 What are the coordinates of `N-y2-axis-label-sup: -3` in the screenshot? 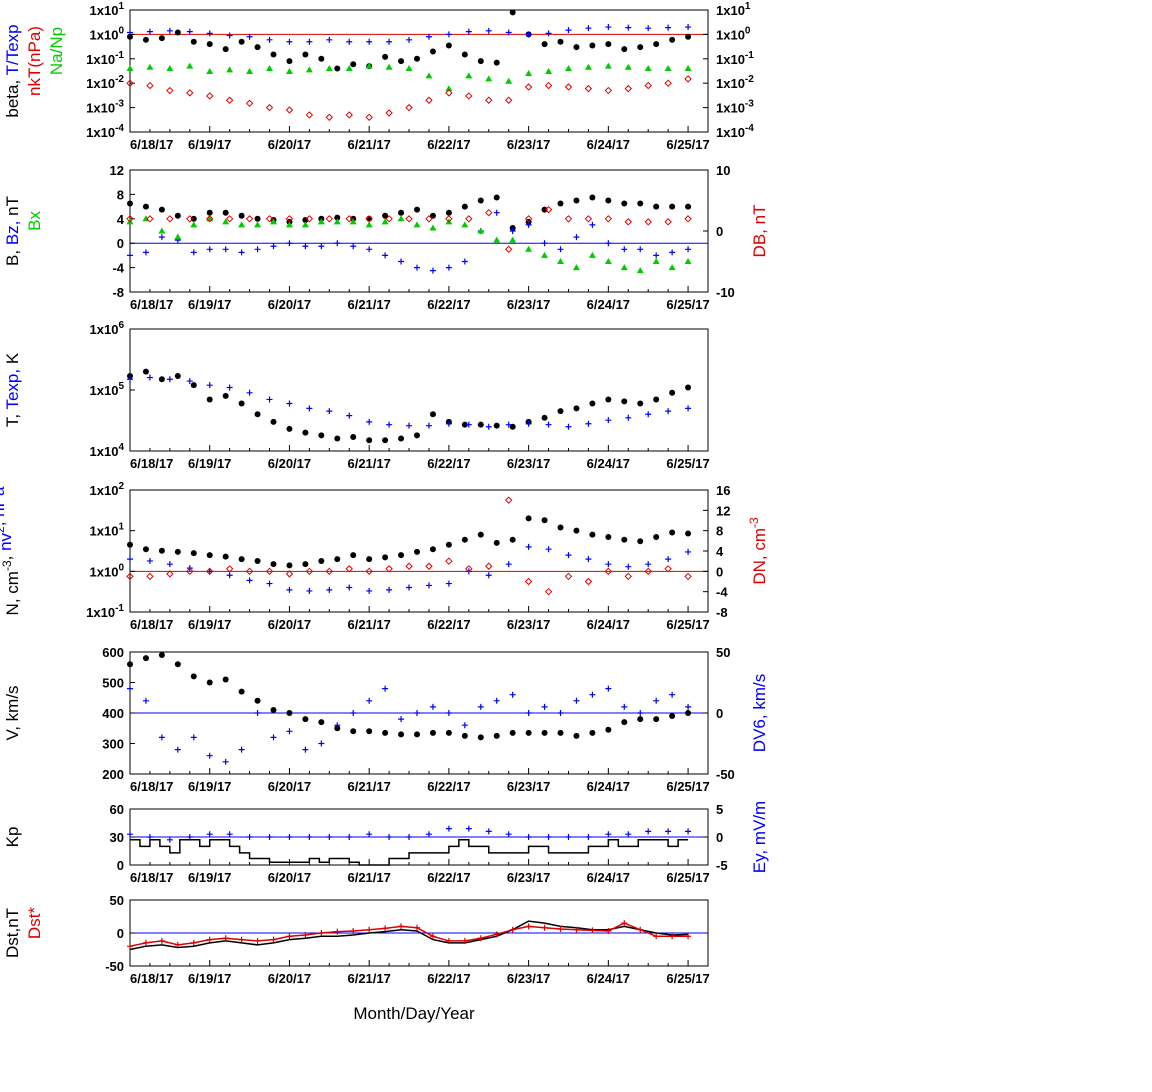 It's located at (754, 522).